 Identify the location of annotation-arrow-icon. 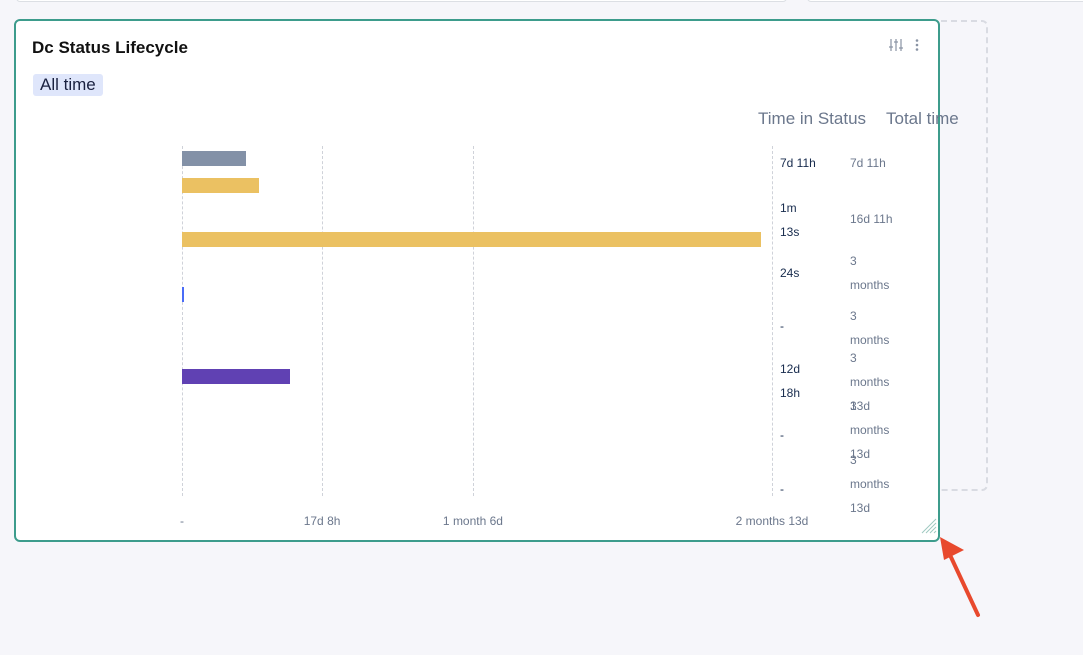
(960, 577).